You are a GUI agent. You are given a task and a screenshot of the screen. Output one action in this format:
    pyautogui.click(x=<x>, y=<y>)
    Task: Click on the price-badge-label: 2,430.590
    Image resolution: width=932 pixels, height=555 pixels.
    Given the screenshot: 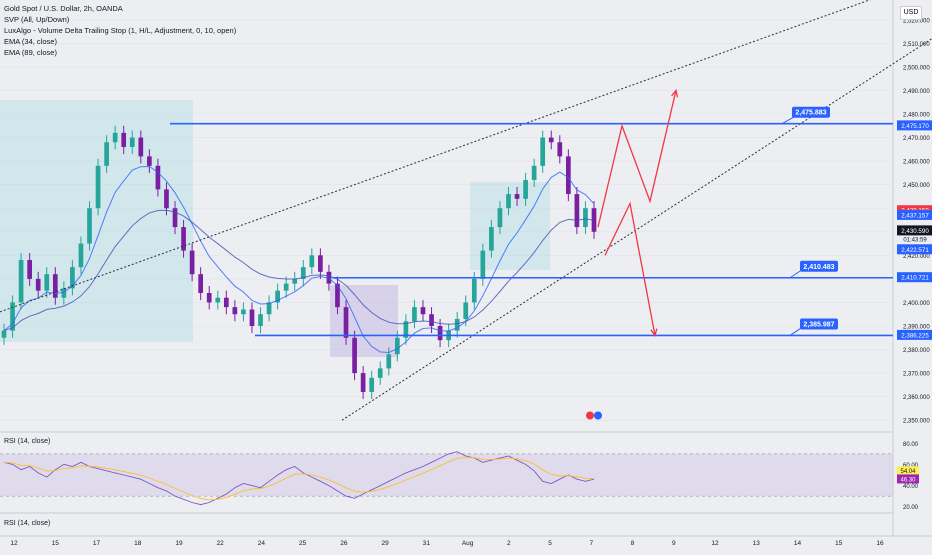 What is the action you would take?
    pyautogui.click(x=915, y=231)
    